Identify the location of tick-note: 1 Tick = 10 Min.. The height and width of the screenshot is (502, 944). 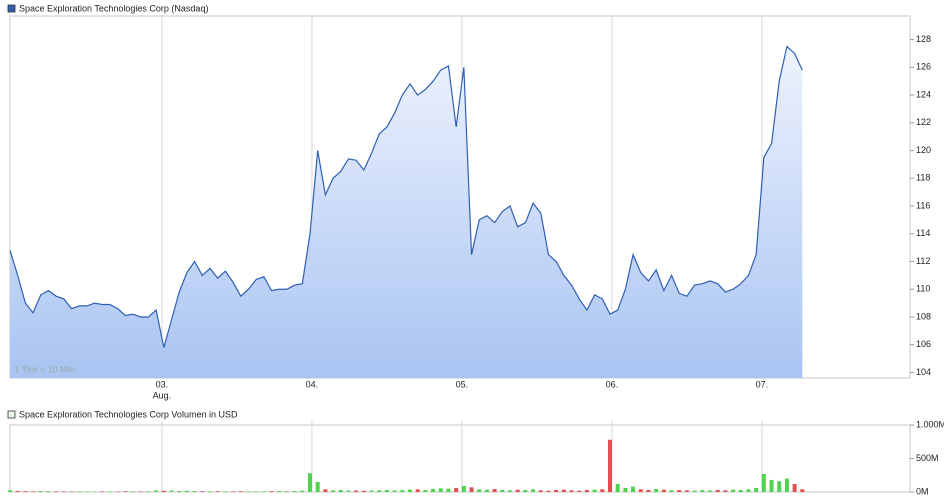
(45, 369).